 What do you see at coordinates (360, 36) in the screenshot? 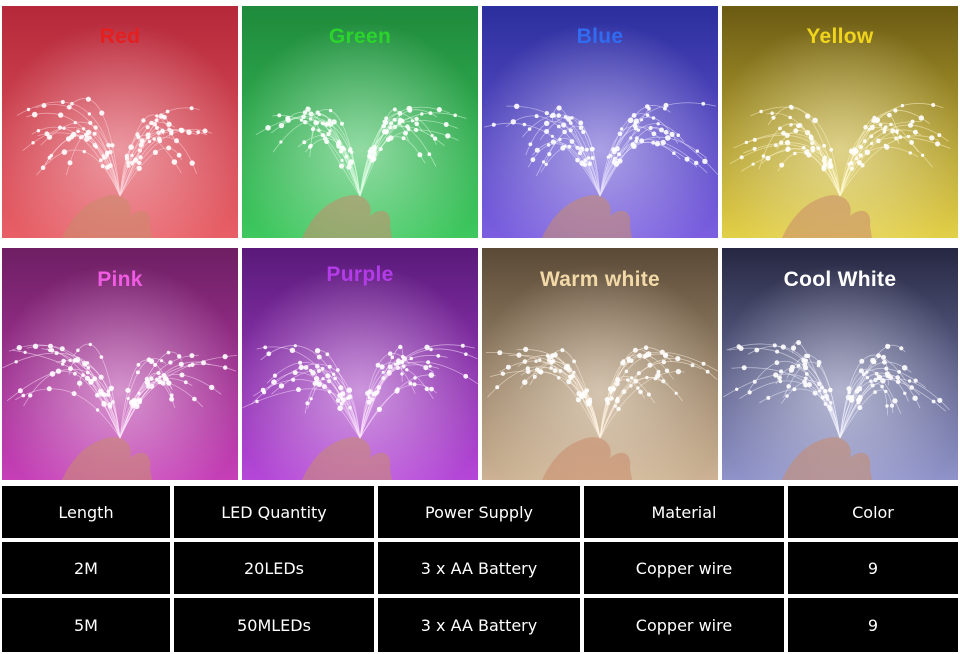
I see `swatch-label-green: Green` at bounding box center [360, 36].